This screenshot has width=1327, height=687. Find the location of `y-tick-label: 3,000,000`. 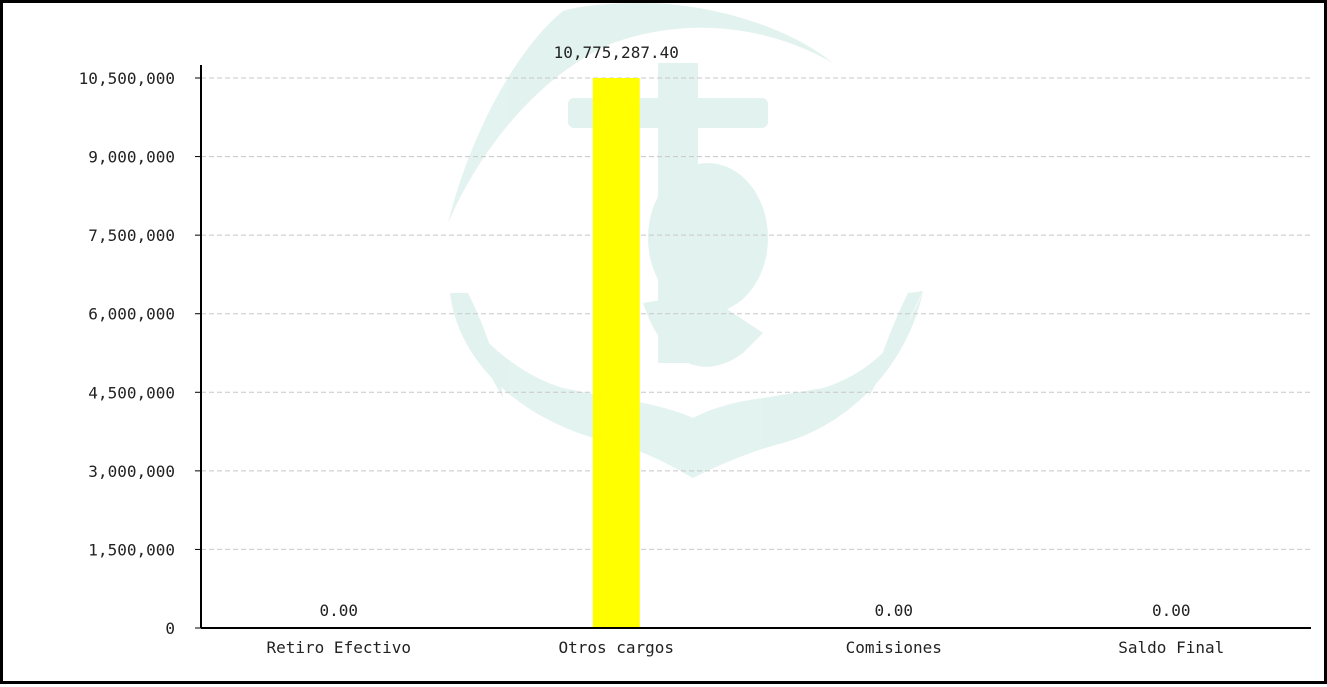

y-tick-label: 3,000,000 is located at coordinates (131, 471).